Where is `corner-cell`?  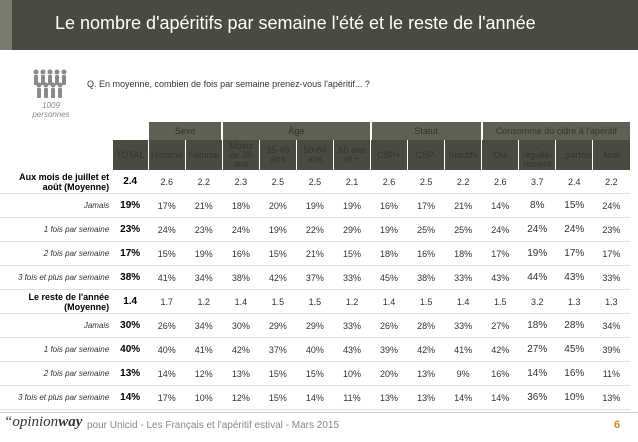
corner-cell is located at coordinates (56, 131).